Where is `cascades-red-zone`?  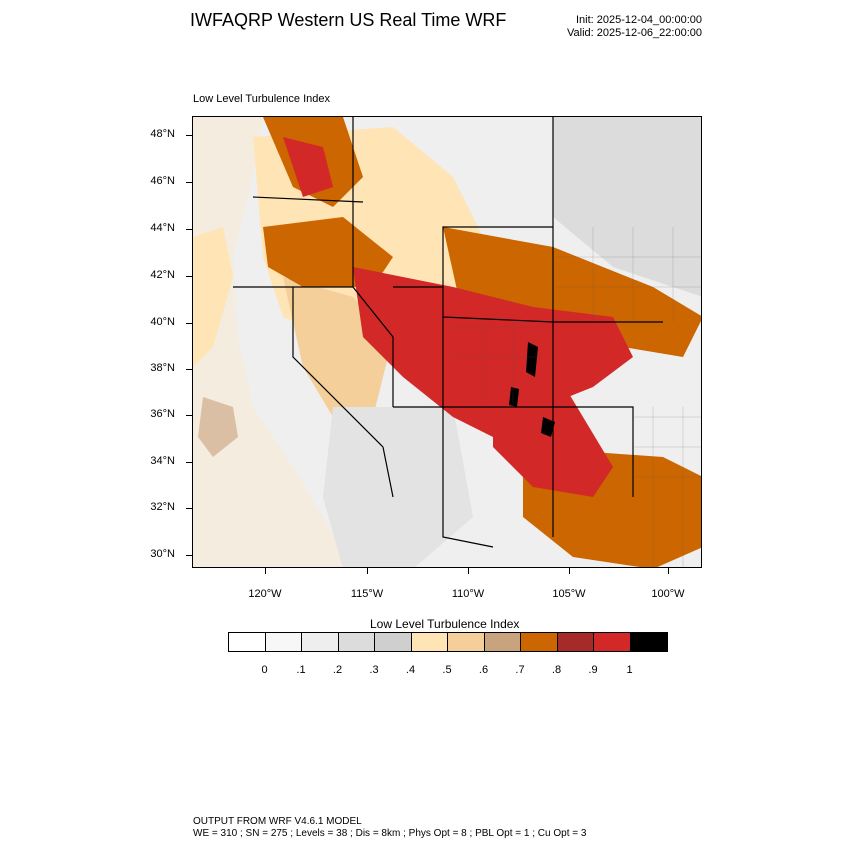 cascades-red-zone is located at coordinates (308, 167).